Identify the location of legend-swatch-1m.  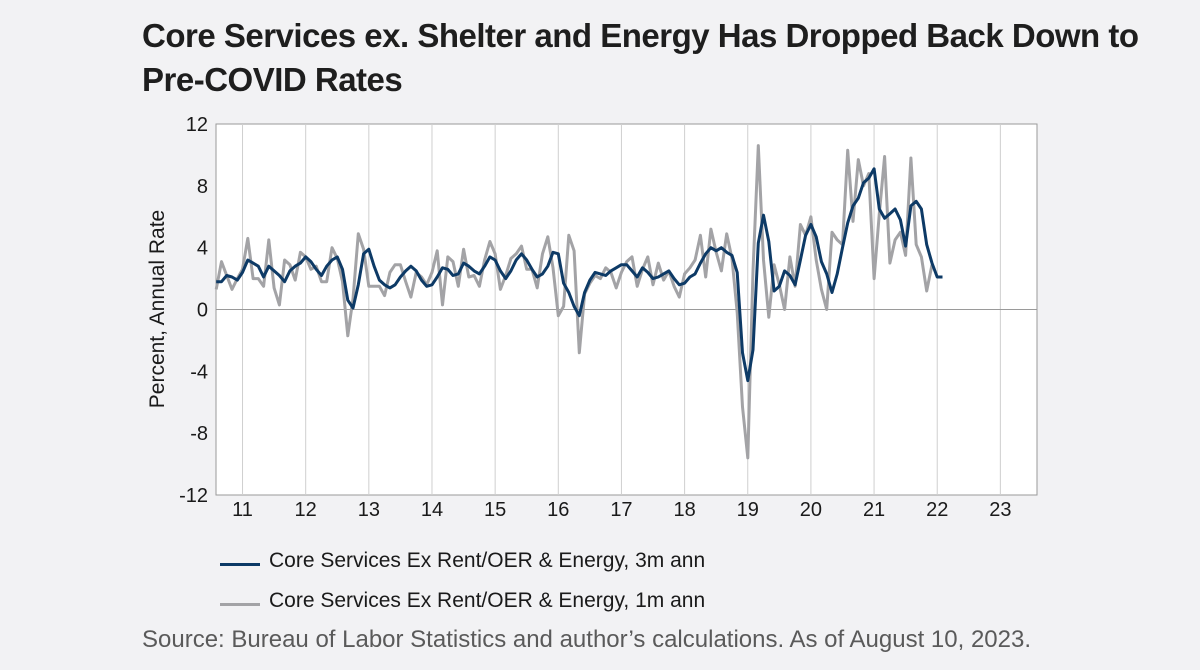
(240, 604).